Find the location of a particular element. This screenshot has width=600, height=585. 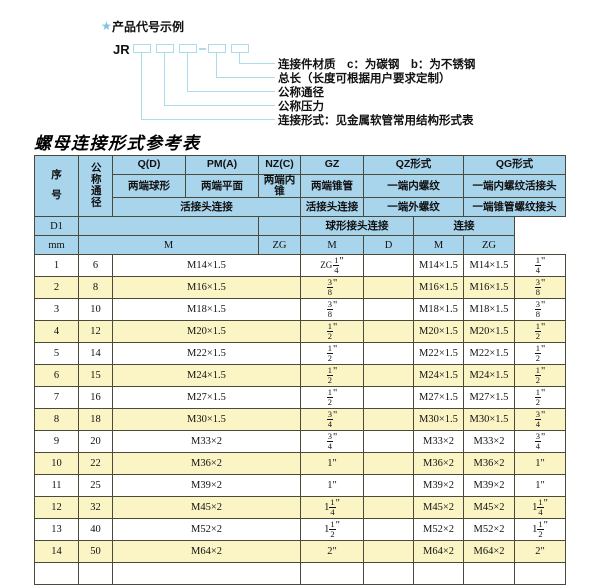

table-row: 4 12 M20×1.5 1 2 " M20×1.5 M20×1.5 1 2 " is located at coordinates (300, 332).